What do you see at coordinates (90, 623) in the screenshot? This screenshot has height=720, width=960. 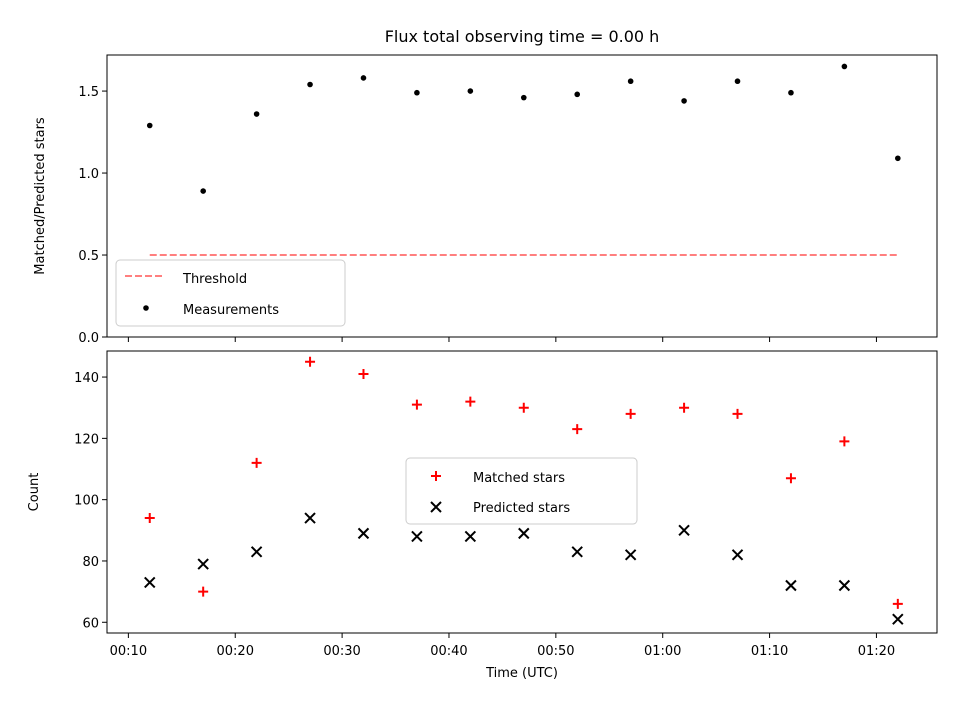 I see `y-tick-label: 60` at bounding box center [90, 623].